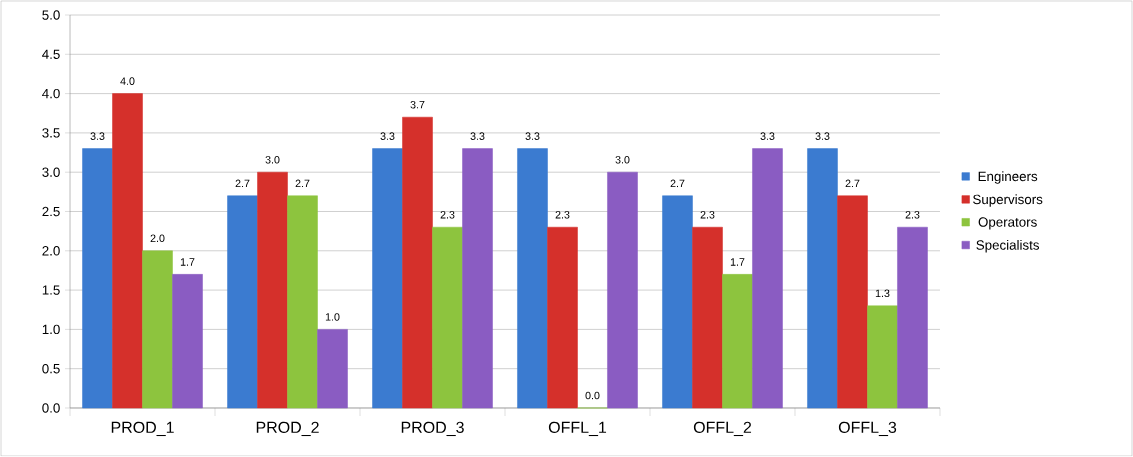 The height and width of the screenshot is (457, 1133). I want to click on y-tick-label: 2.5, so click(51, 211).